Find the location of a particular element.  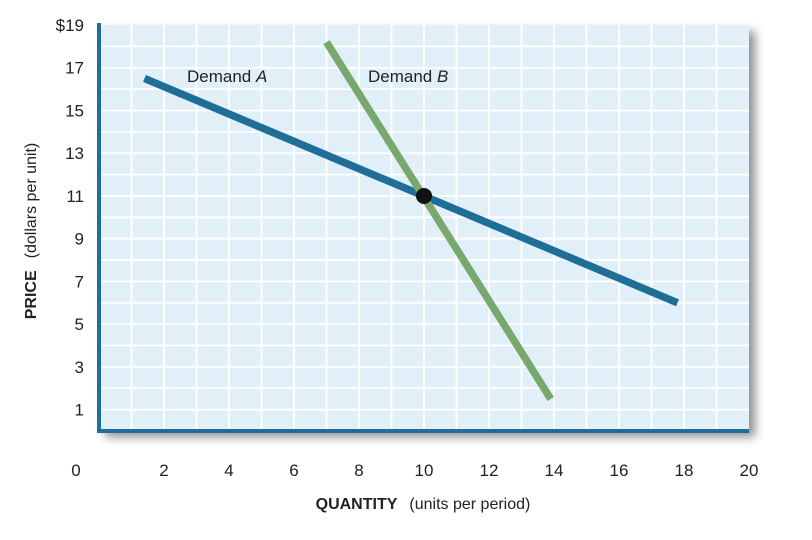

x-axis-title: QUANTITY (units per period) is located at coordinates (423, 504).